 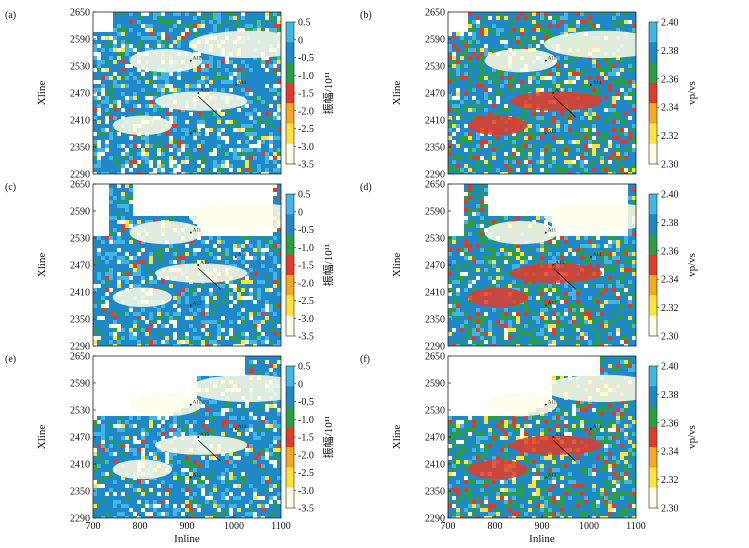 What do you see at coordinates (366, 15) in the screenshot?
I see `panel-label: (b)` at bounding box center [366, 15].